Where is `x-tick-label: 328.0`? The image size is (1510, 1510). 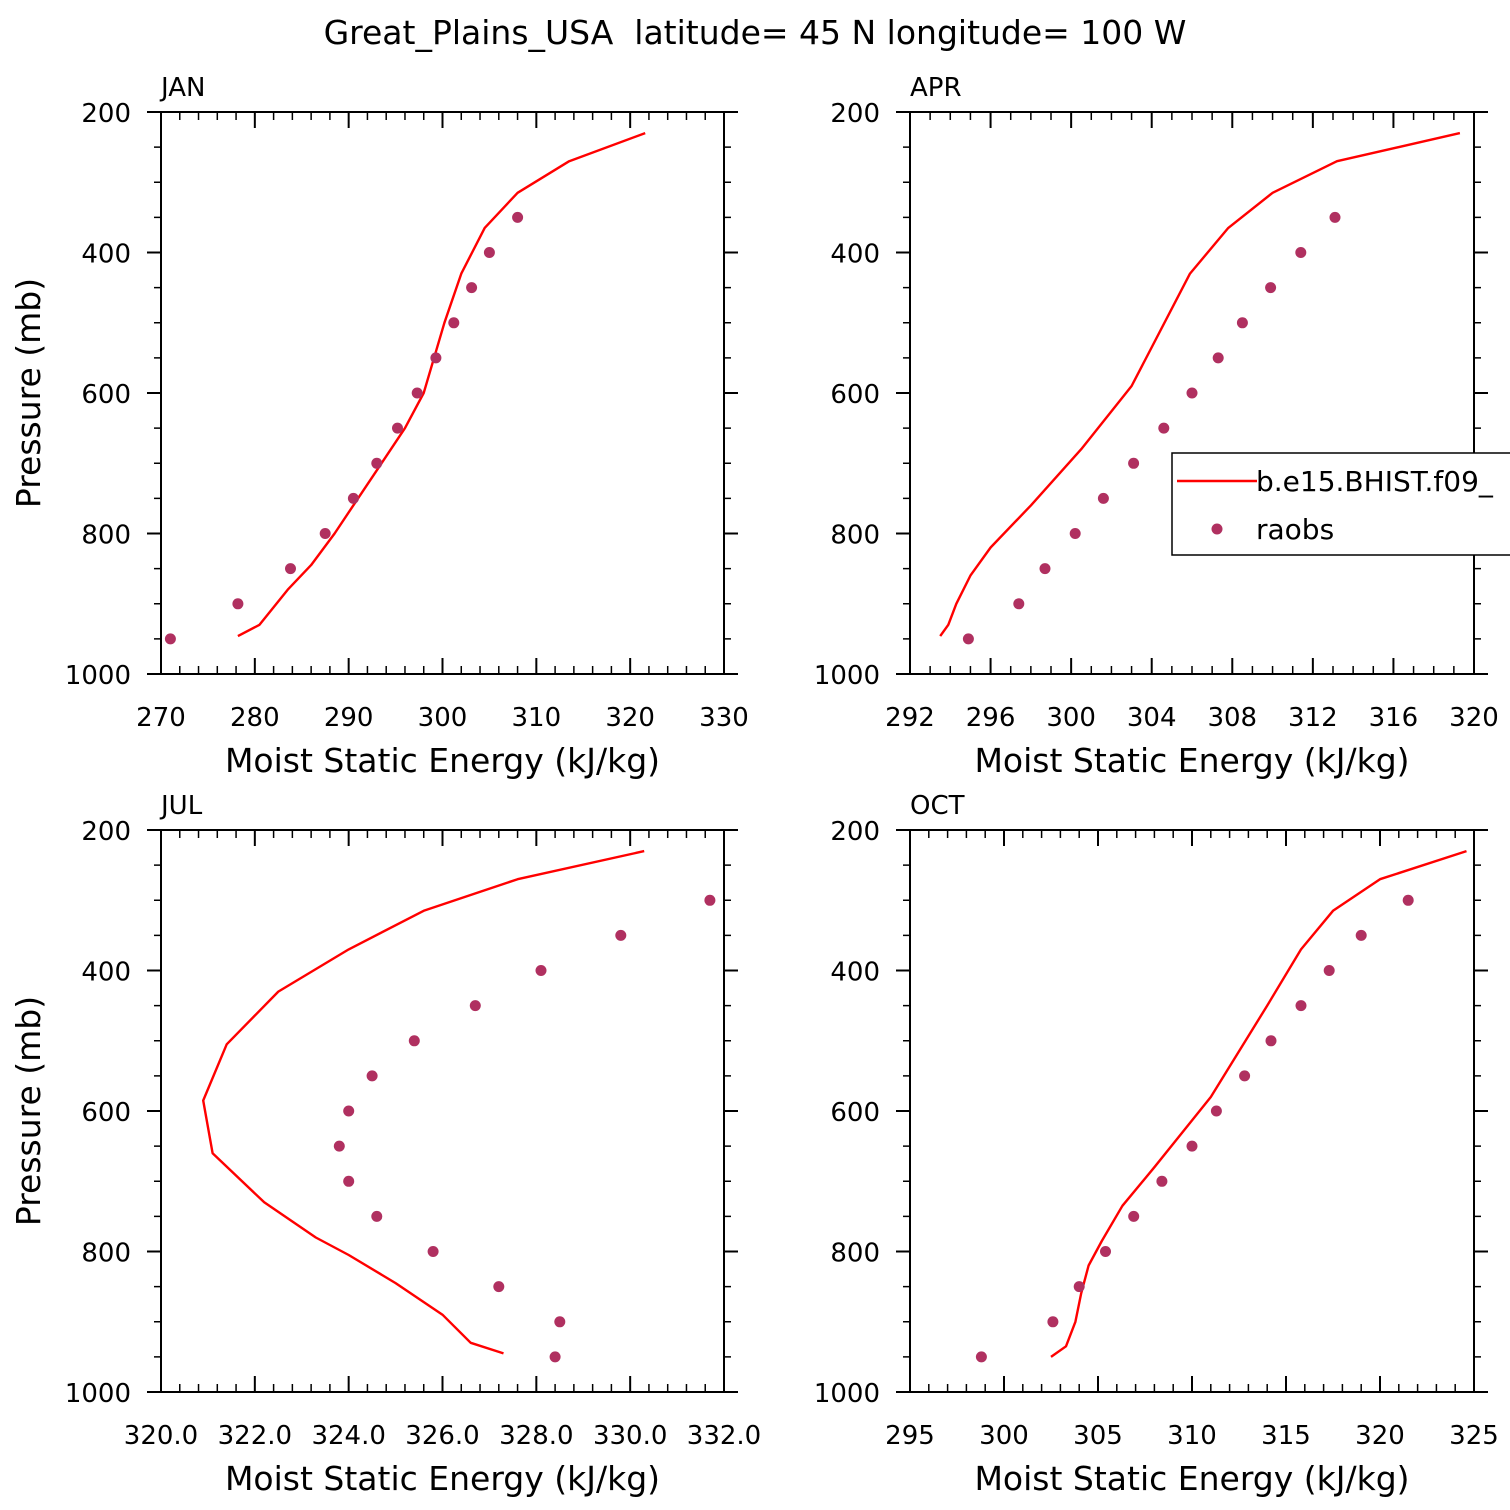
x-tick-label: 328.0 is located at coordinates (536, 1436).